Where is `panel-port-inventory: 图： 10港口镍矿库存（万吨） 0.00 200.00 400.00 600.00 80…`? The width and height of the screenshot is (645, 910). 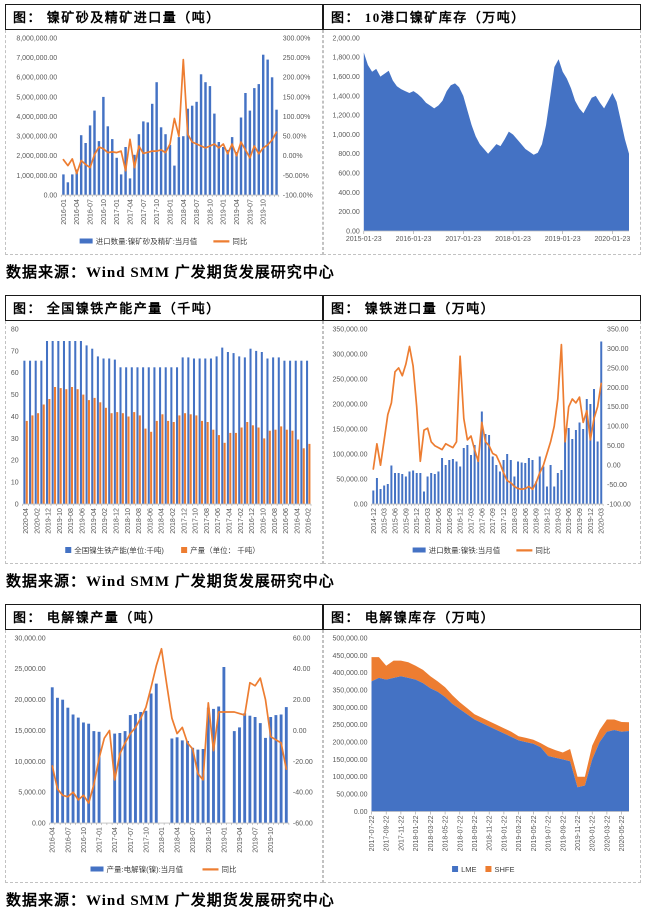
panel-port-inventory: 图： 10港口镍矿库存（万吨） 0.00 200.00 400.00 600.00 80… is located at coordinates (482, 129).